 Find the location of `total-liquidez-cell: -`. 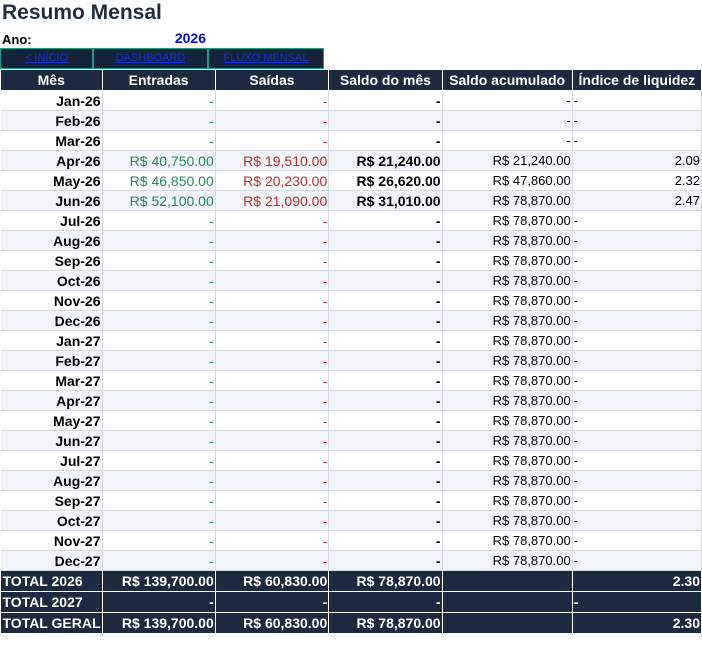

total-liquidez-cell: - is located at coordinates (637, 602).